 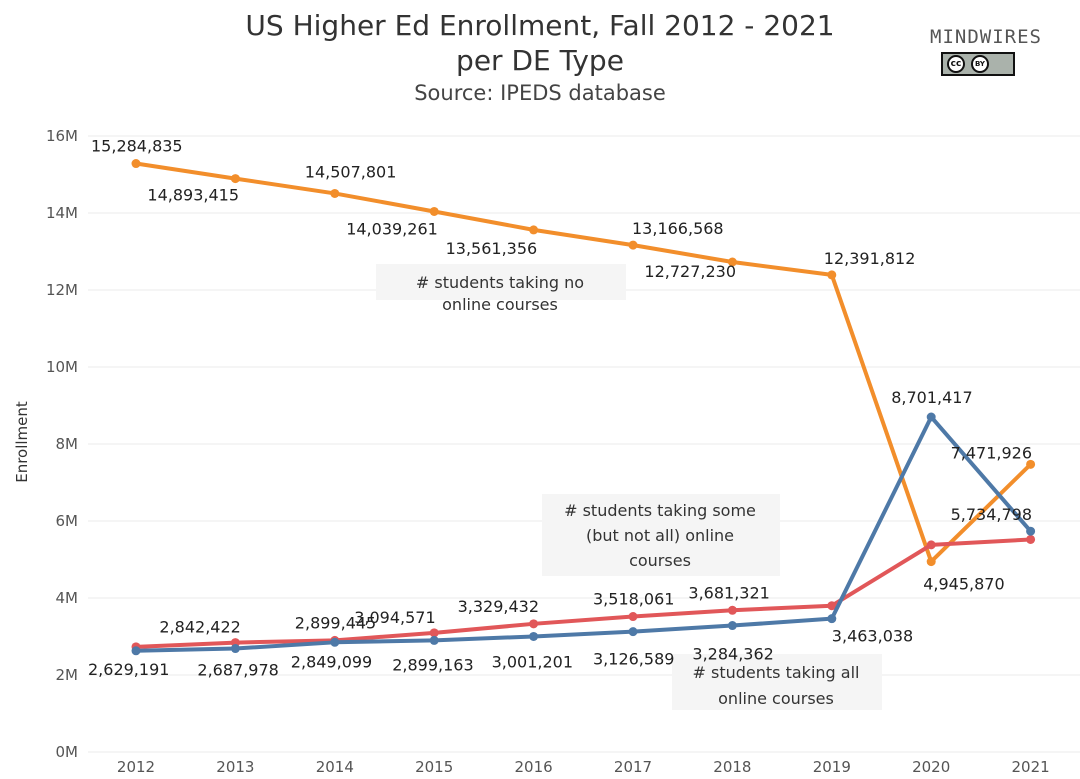 I want to click on annotation-text: (but not all) online, so click(x=660, y=535).